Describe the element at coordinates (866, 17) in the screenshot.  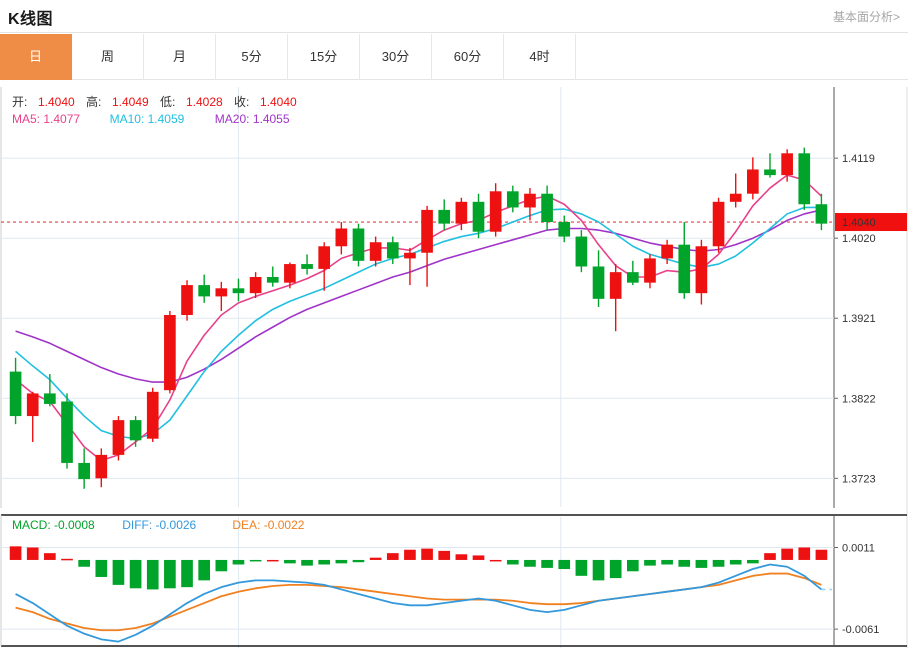
I see `fundamental-analysis-link: 基本面分析>` at that location.